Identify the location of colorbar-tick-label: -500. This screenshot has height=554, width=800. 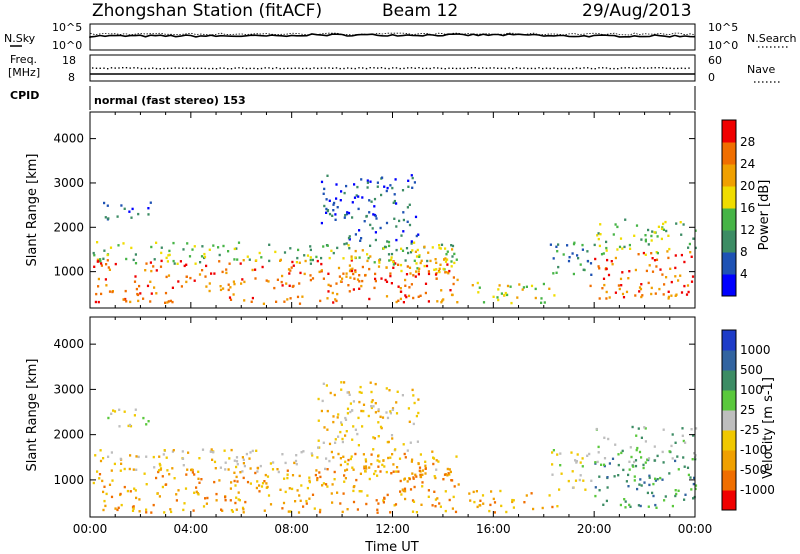
(753, 470).